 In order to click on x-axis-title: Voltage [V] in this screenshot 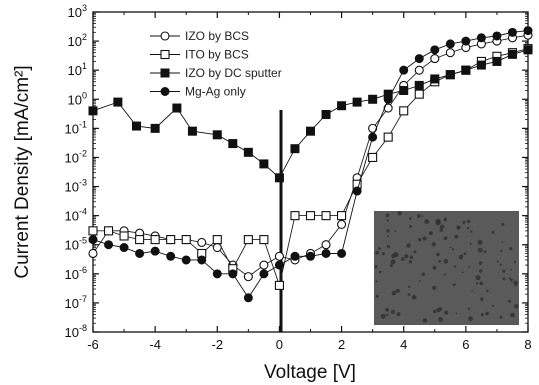, I will do `click(310, 372)`.